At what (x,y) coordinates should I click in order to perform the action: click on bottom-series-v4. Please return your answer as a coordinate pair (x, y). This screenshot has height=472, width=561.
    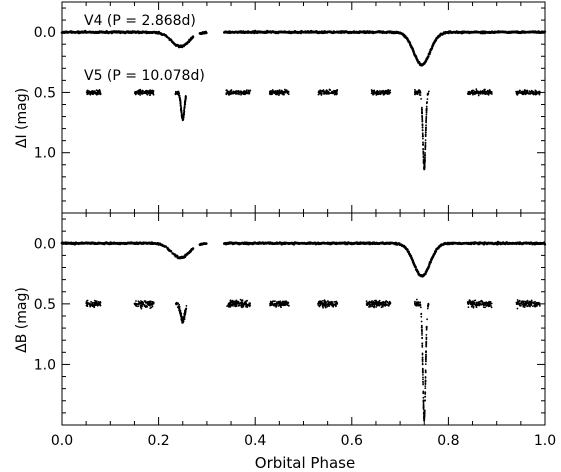
    Looking at the image, I should click on (303, 259).